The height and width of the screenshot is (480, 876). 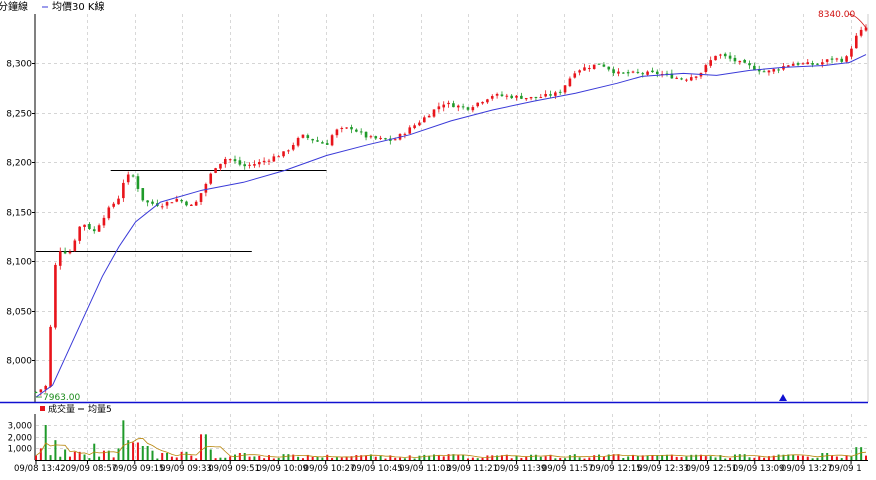 What do you see at coordinates (20, 427) in the screenshot?
I see `volume-y-tick-label: 3,000` at bounding box center [20, 427].